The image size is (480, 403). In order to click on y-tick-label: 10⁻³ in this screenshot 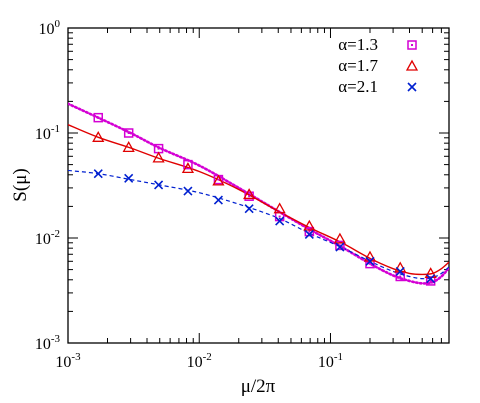, I will do `click(48, 343)`.